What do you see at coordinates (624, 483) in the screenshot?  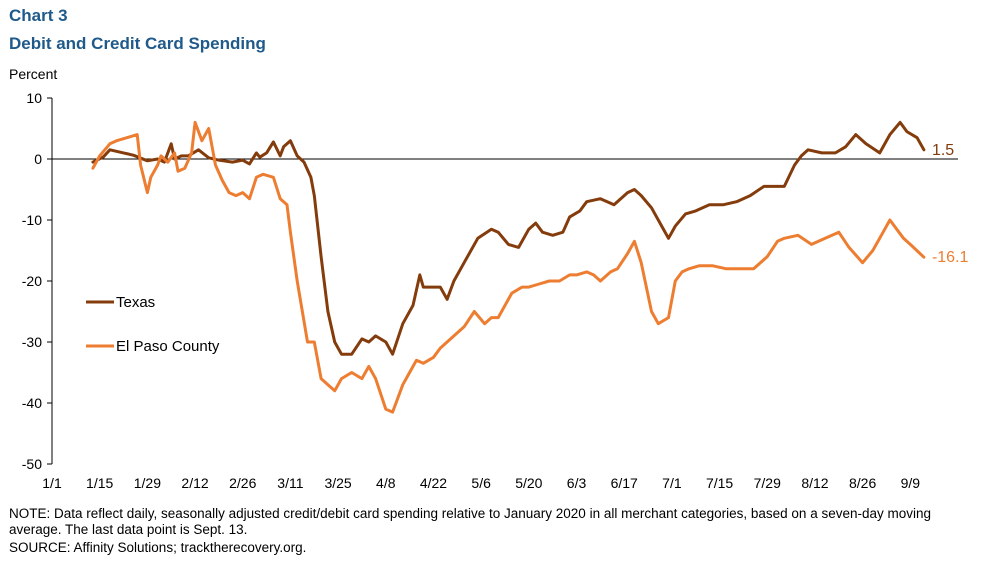 I see `x-tick-label: 6/17` at bounding box center [624, 483].